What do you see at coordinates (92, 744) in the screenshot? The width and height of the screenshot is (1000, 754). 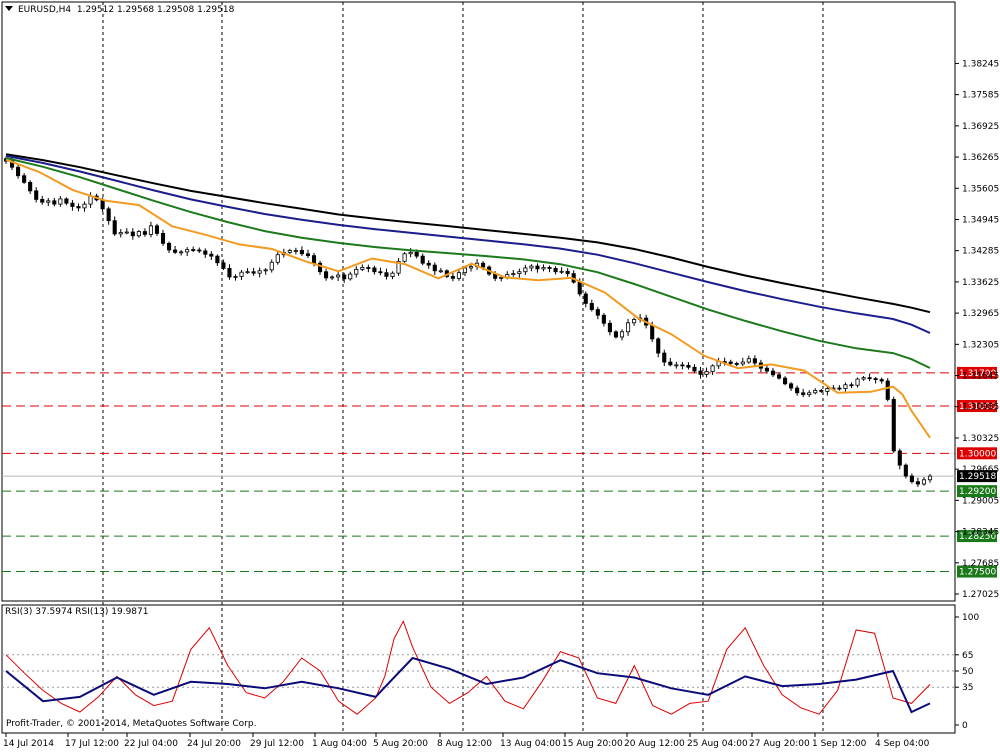 I see `time-tick-label-1: 17 Jul 12:00` at bounding box center [92, 744].